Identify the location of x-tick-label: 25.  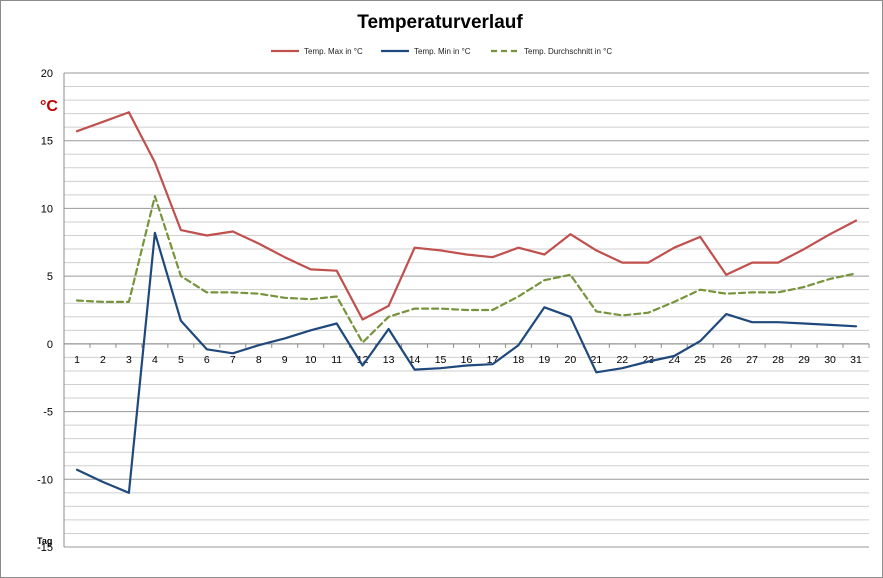
(700, 360).